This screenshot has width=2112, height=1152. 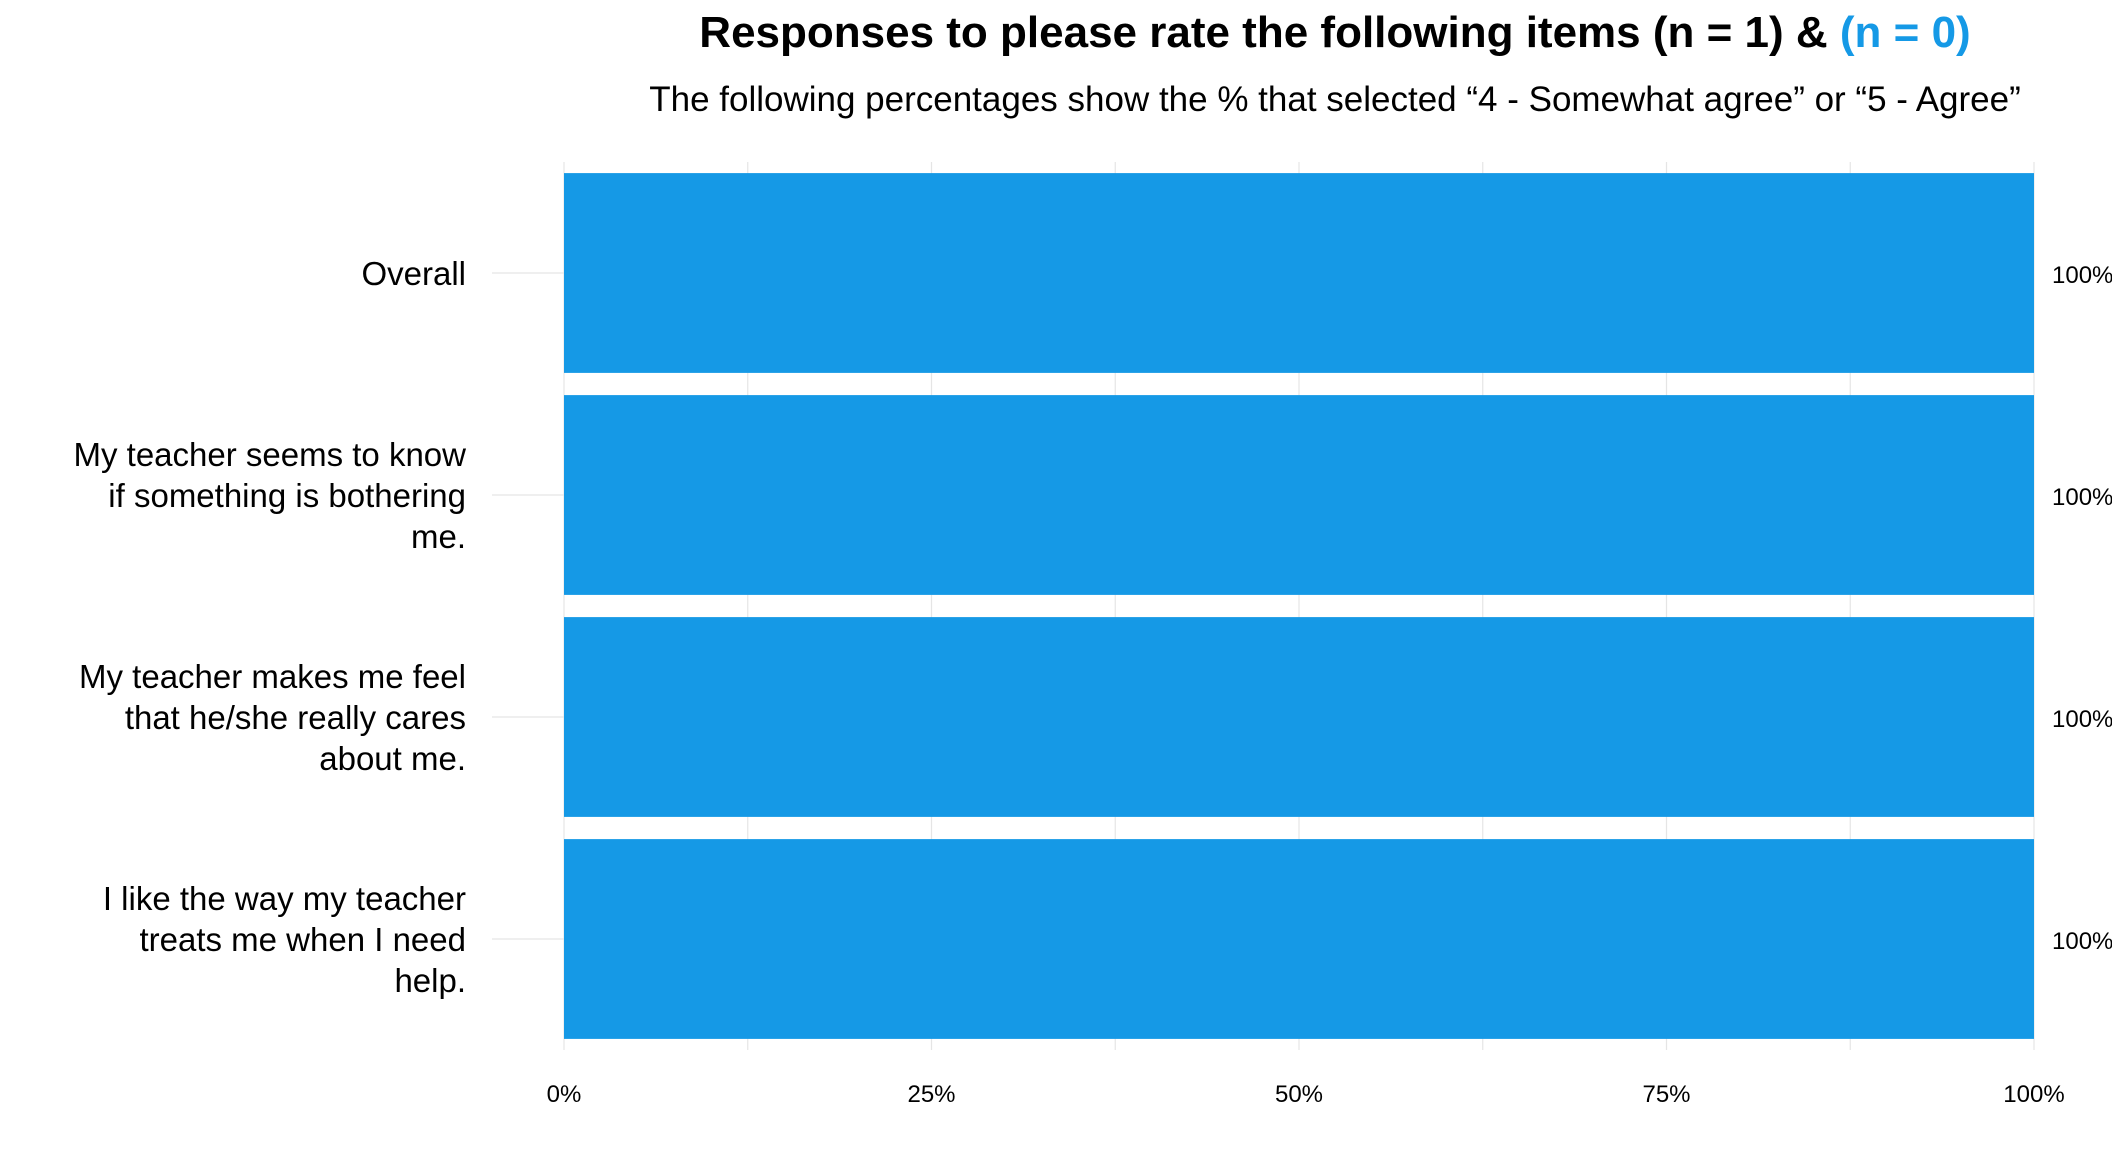 I want to click on category-label: My teacher makes me feel, so click(x=272, y=676).